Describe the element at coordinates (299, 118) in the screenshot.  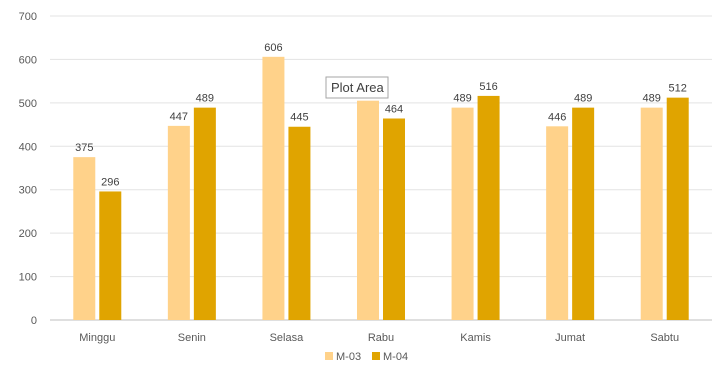
I see `data-label: 445` at that location.